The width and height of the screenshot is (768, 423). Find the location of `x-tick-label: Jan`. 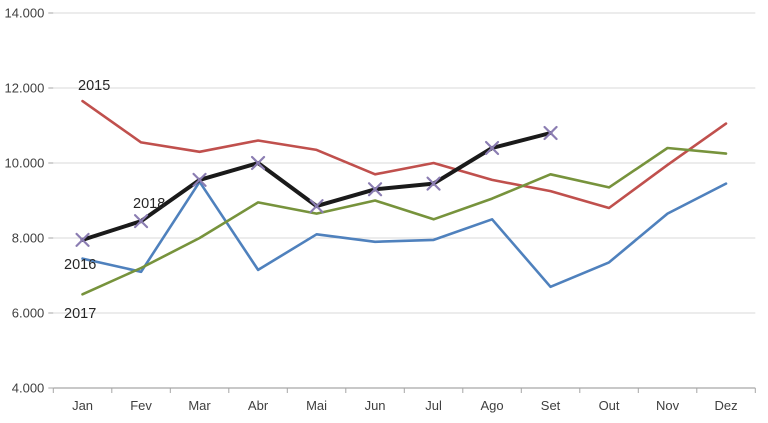

x-tick-label: Jan is located at coordinates (82, 405).